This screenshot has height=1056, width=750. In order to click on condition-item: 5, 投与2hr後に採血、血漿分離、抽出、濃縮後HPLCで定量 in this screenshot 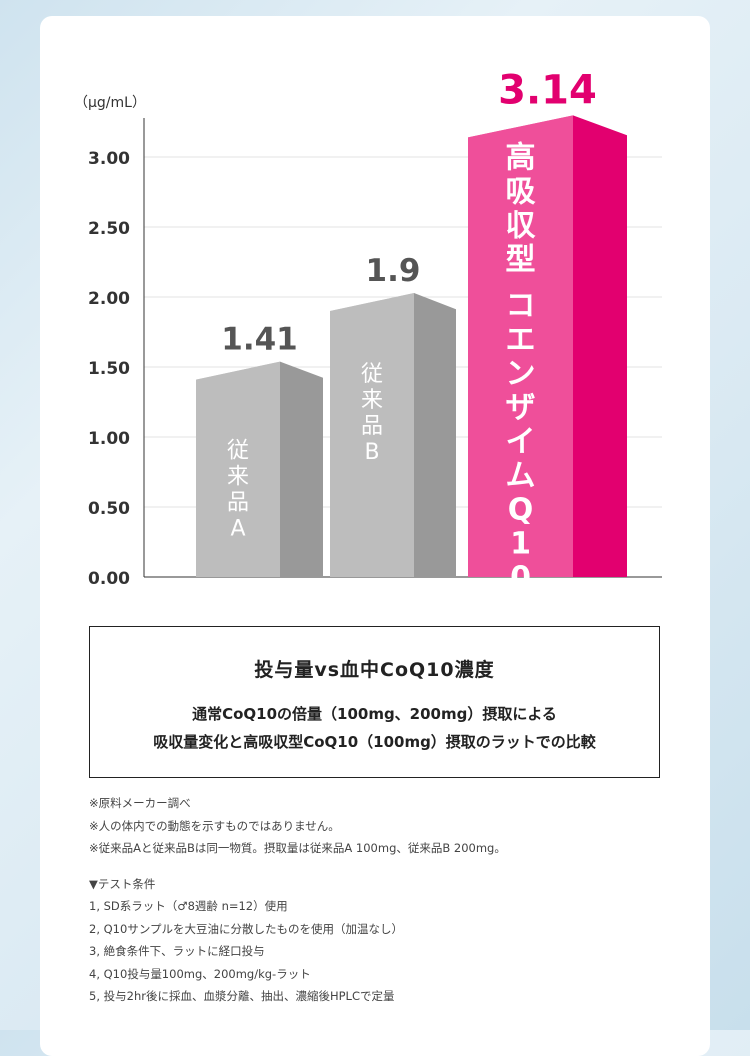, I will do `click(242, 996)`.